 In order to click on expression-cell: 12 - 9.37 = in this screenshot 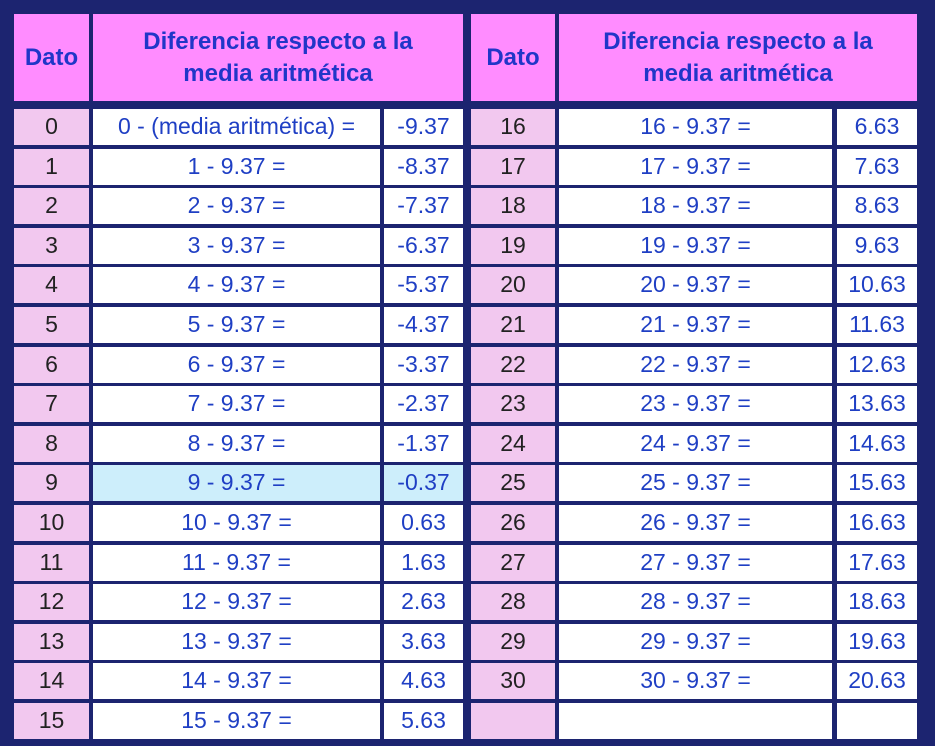, I will do `click(236, 602)`.